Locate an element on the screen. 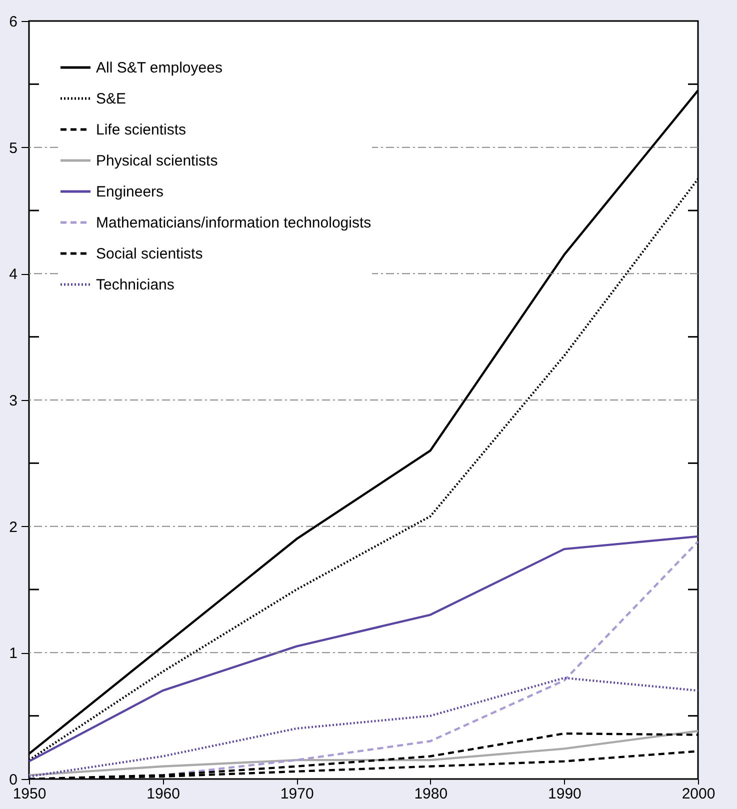 The height and width of the screenshot is (809, 737). y-tick-label: 5 is located at coordinates (13, 148).